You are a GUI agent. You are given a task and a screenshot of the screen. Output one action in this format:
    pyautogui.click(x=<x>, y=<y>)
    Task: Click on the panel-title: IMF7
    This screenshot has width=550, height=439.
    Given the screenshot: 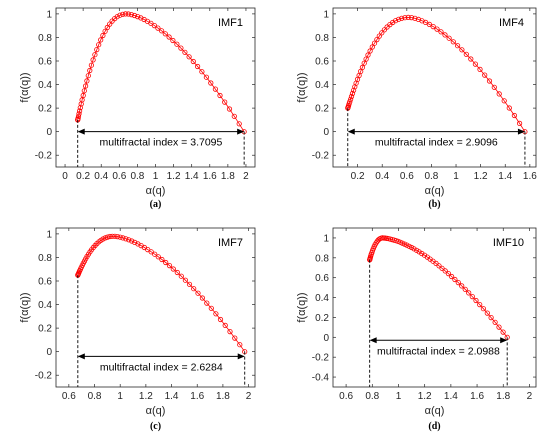 What is the action you would take?
    pyautogui.click(x=230, y=243)
    